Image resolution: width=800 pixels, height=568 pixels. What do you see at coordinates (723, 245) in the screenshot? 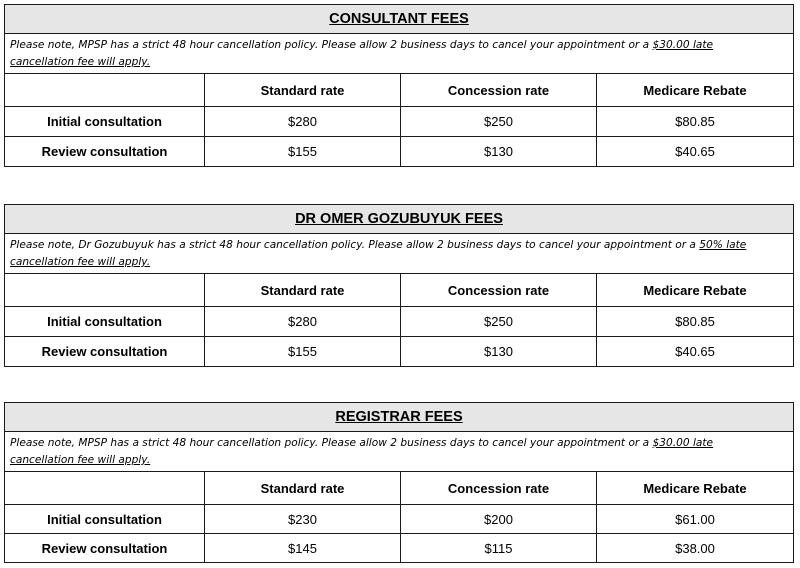
I see `late-fee-text: 50% late` at bounding box center [723, 245].